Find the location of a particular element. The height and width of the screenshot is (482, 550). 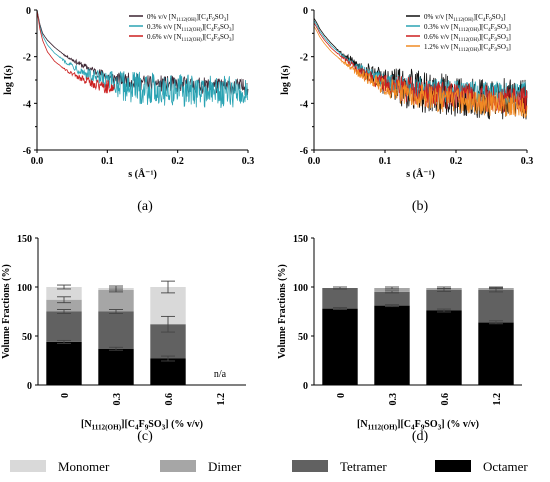

legend-label: Tetramer is located at coordinates (363, 466).